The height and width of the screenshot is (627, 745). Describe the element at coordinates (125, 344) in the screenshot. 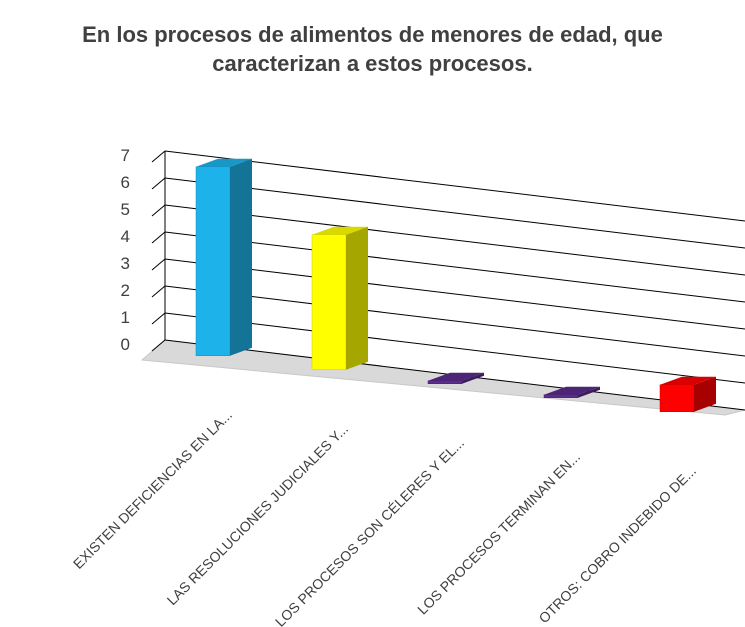

I see `y-tick-label: 0` at that location.